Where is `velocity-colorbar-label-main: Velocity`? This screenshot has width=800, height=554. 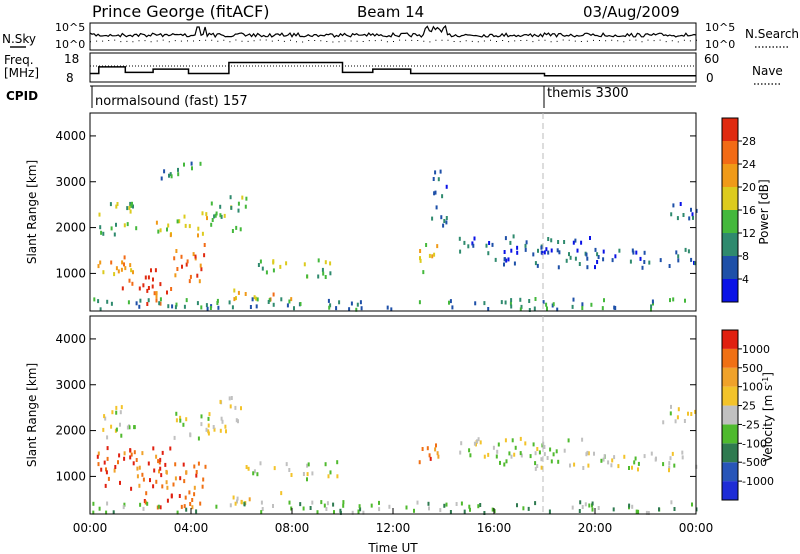 velocity-colorbar-label-main: Velocity is located at coordinates (768, 438).